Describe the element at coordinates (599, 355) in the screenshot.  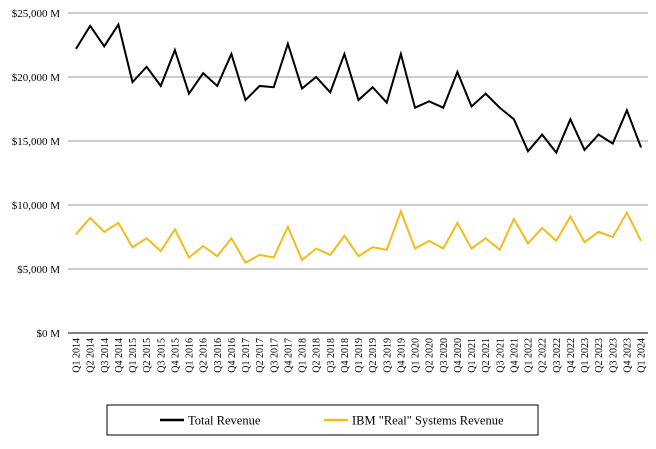
I see `x-tick-label: Q2 2023` at that location.